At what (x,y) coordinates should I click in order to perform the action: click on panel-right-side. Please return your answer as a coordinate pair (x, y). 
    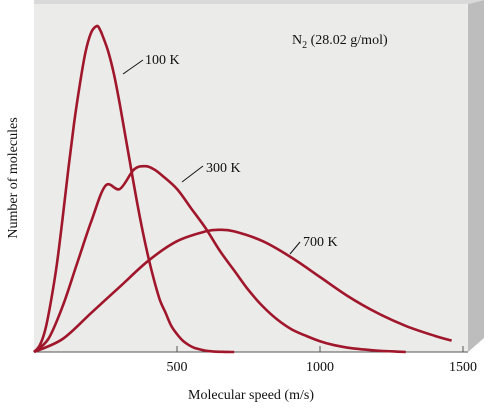
    Looking at the image, I should click on (476, 176).